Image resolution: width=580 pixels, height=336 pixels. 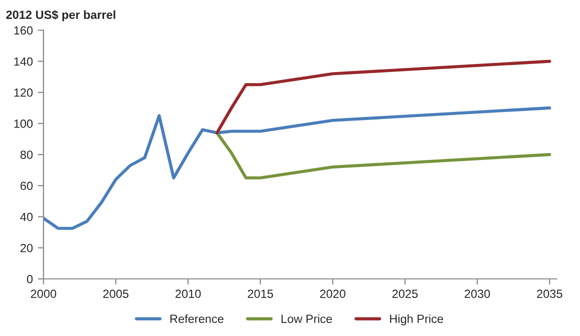 I want to click on y-tick-label: 160, so click(x=23, y=30).